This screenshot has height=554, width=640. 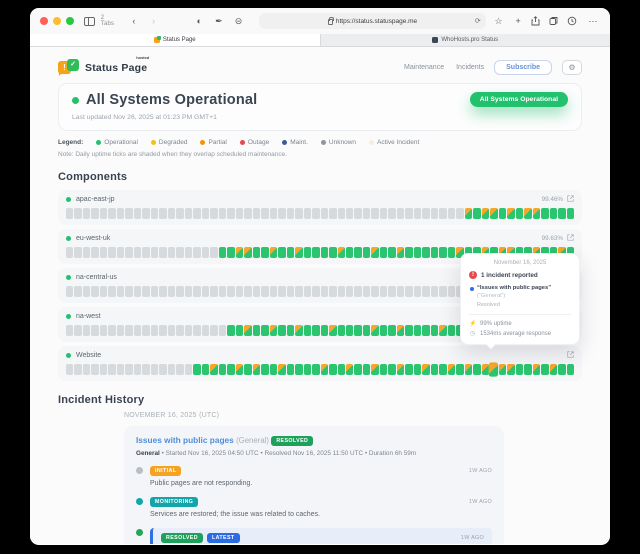 What do you see at coordinates (372, 21) in the screenshot?
I see `url-bar: https://status.statuspage.me ⟳` at bounding box center [372, 21].